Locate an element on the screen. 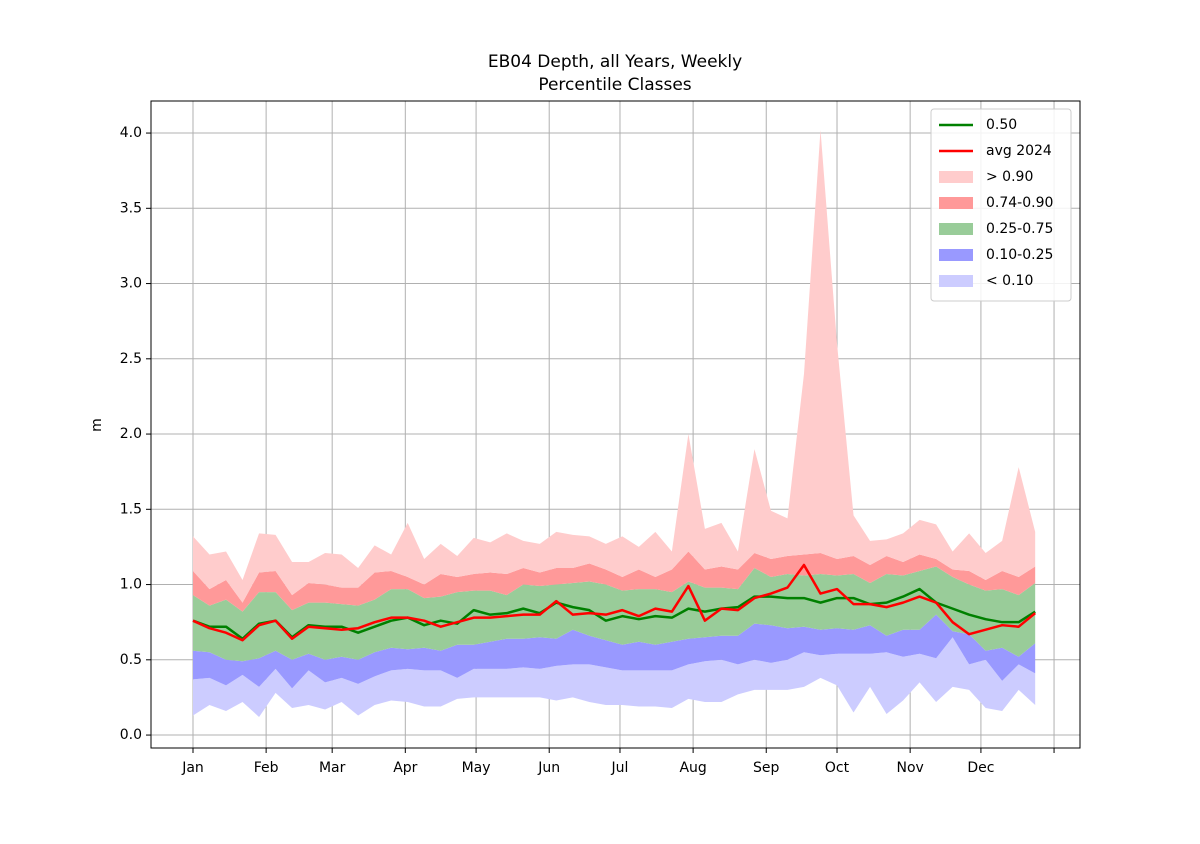 Image resolution: width=1200 pixels, height=844 pixels. legend-label: < 0.10 is located at coordinates (1009, 281).